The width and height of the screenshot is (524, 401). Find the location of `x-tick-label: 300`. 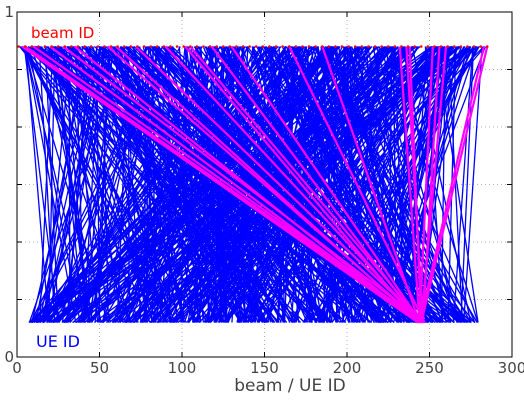

x-tick-label: 300 is located at coordinates (511, 368).